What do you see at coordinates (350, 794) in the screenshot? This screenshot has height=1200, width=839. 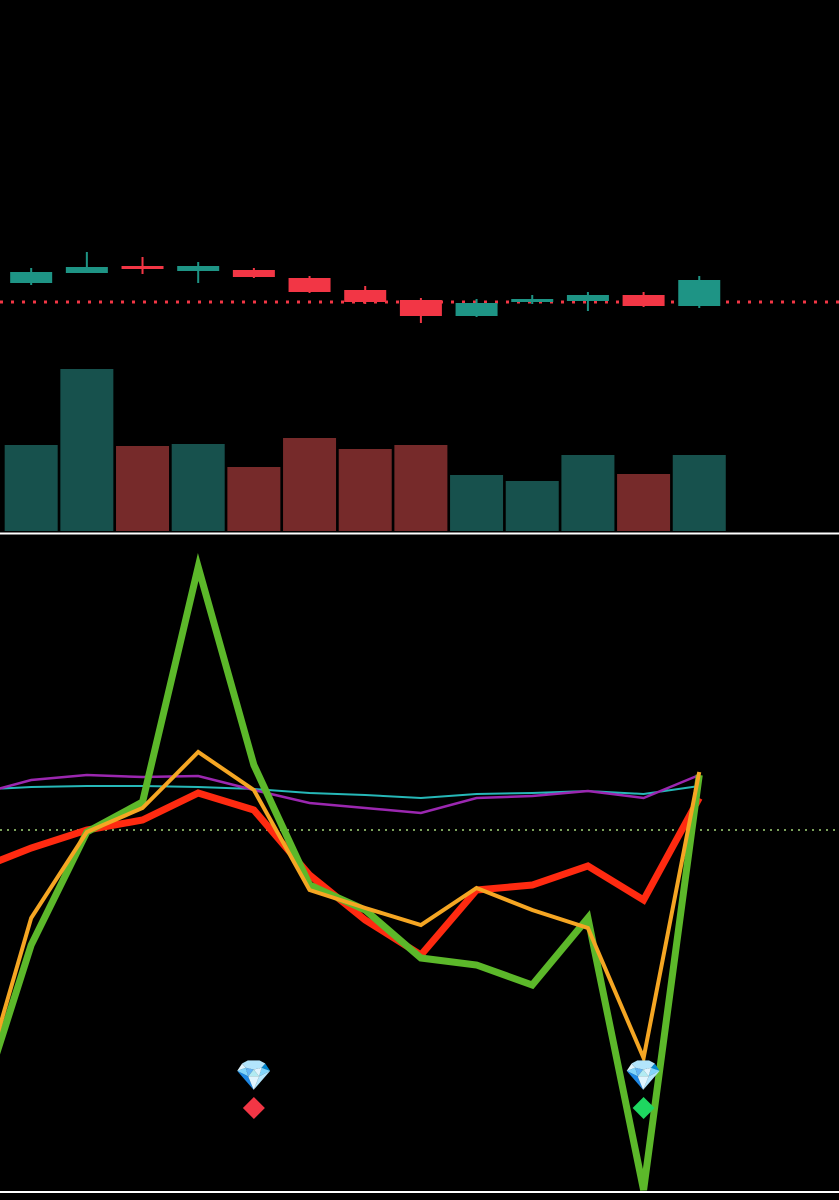 I see `indicator-line` at bounding box center [350, 794].